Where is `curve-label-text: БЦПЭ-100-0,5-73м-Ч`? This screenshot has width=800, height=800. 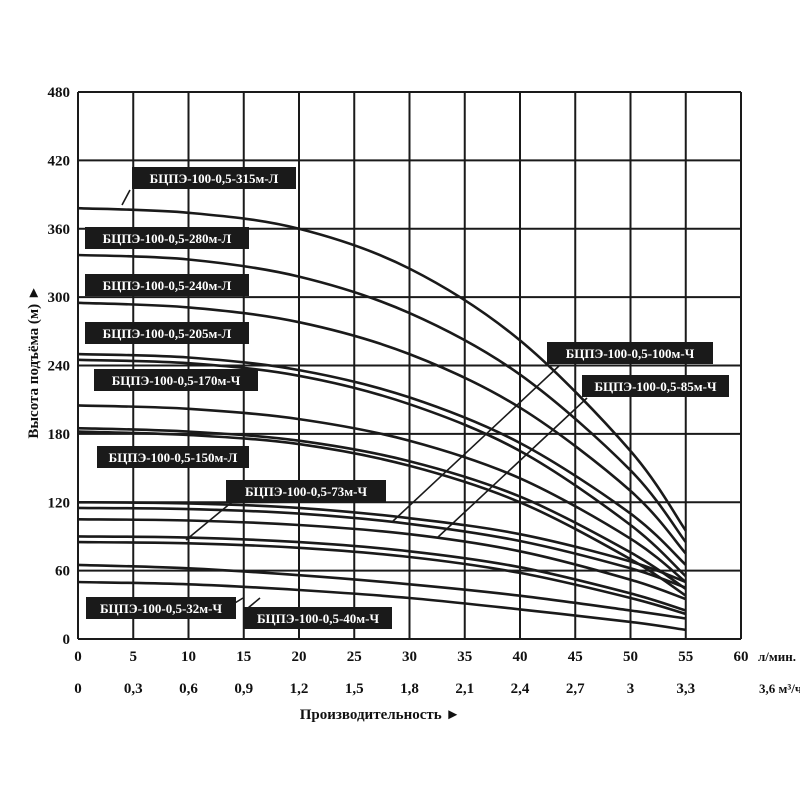
curve-label-text: БЦПЭ-100-0,5-73м-Ч is located at coordinates (306, 491).